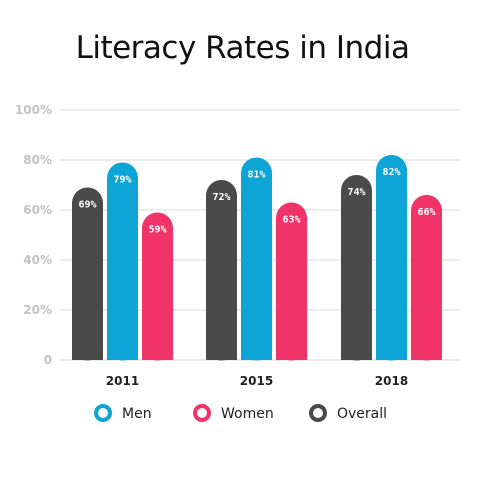 This screenshot has width=485, height=481. I want to click on y-tick-label: 0, so click(48, 360).